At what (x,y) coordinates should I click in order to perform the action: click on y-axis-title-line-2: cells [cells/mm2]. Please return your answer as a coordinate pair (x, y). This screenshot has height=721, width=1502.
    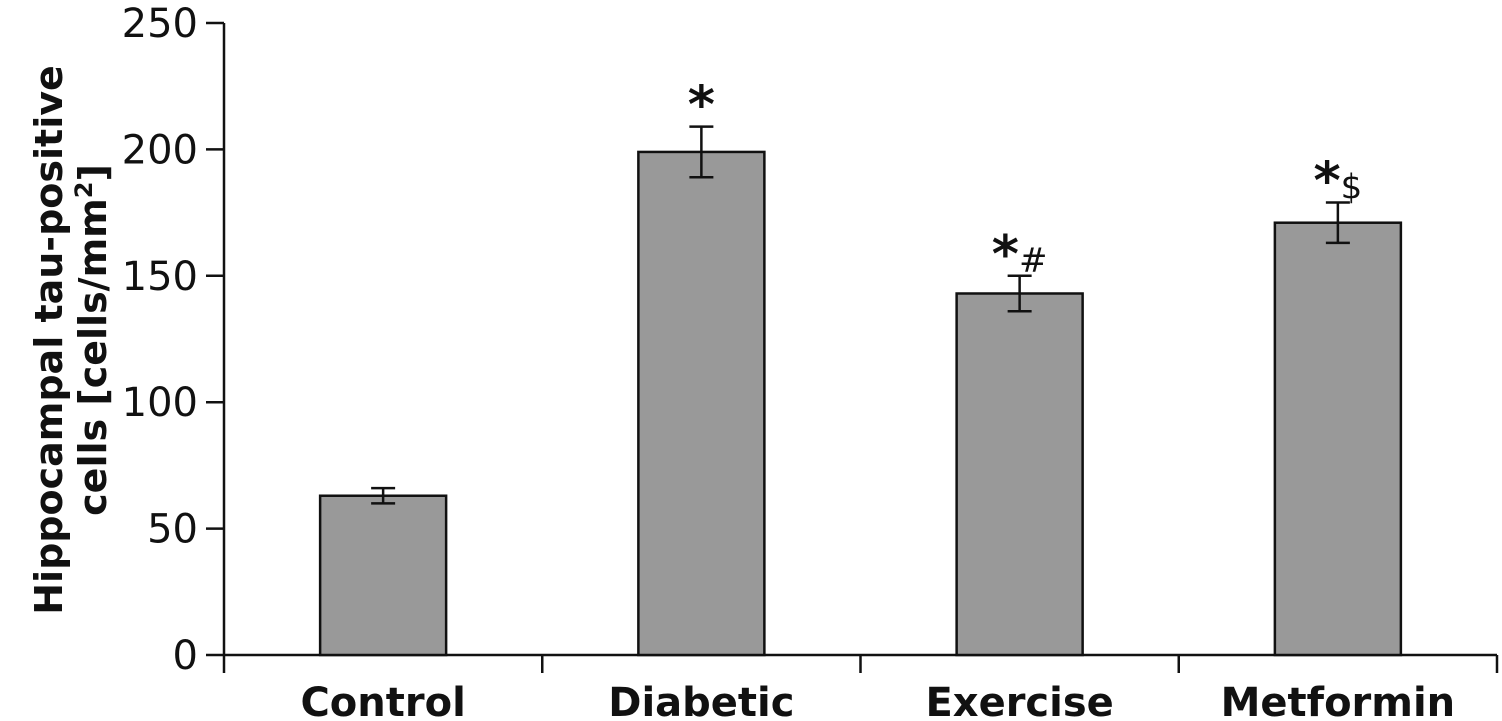
    Looking at the image, I should click on (92, 340).